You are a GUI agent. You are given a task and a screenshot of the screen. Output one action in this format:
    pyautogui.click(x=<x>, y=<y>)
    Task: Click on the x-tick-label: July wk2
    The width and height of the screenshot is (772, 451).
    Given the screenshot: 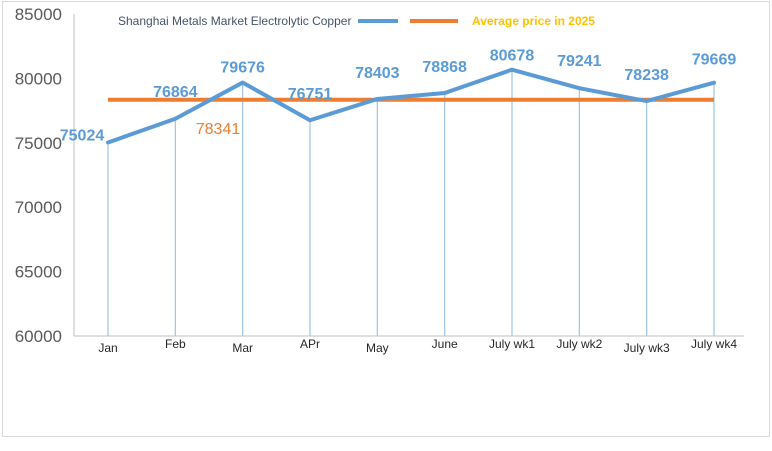 What is the action you would take?
    pyautogui.click(x=579, y=344)
    